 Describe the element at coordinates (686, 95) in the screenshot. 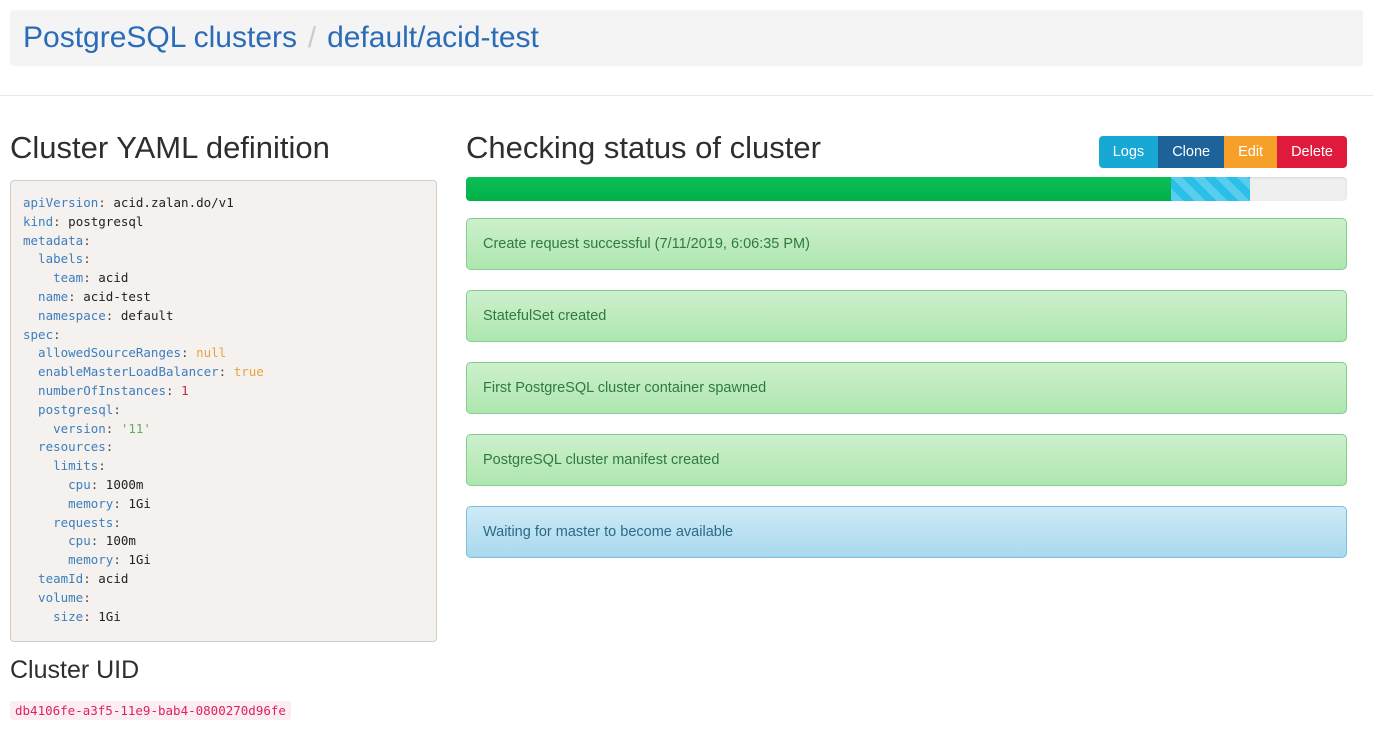

I see `header-divider` at that location.